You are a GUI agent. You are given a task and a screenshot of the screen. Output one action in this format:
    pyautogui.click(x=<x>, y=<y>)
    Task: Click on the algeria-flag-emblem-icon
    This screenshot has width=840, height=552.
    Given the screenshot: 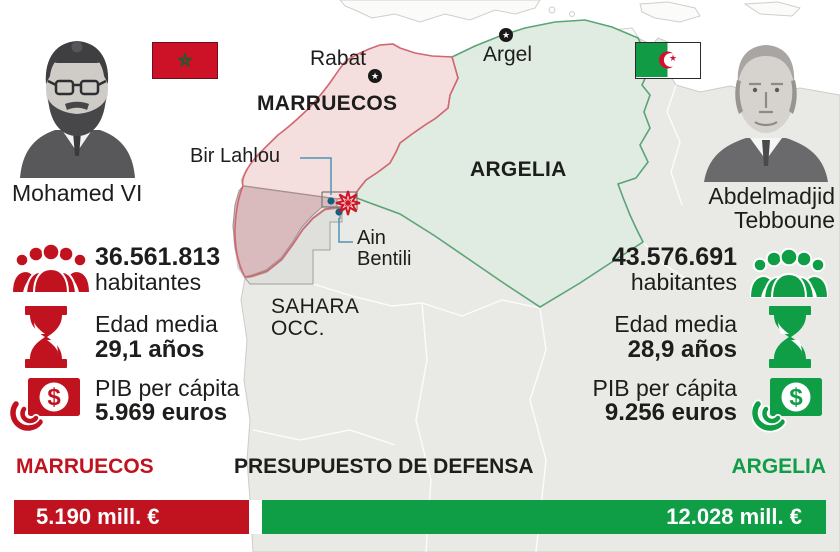 What is the action you would take?
    pyautogui.click(x=657, y=60)
    